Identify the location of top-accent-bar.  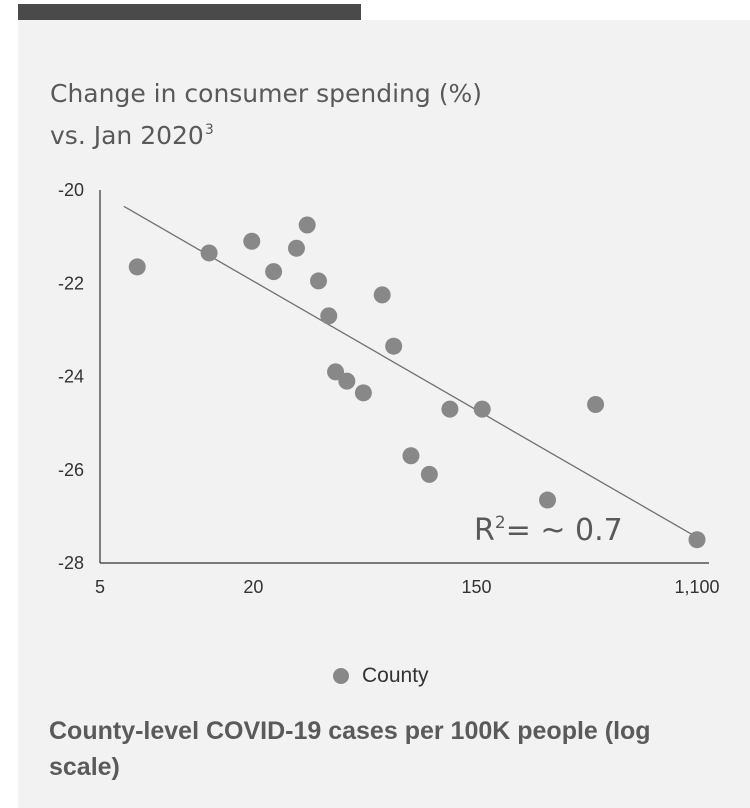
(189, 12).